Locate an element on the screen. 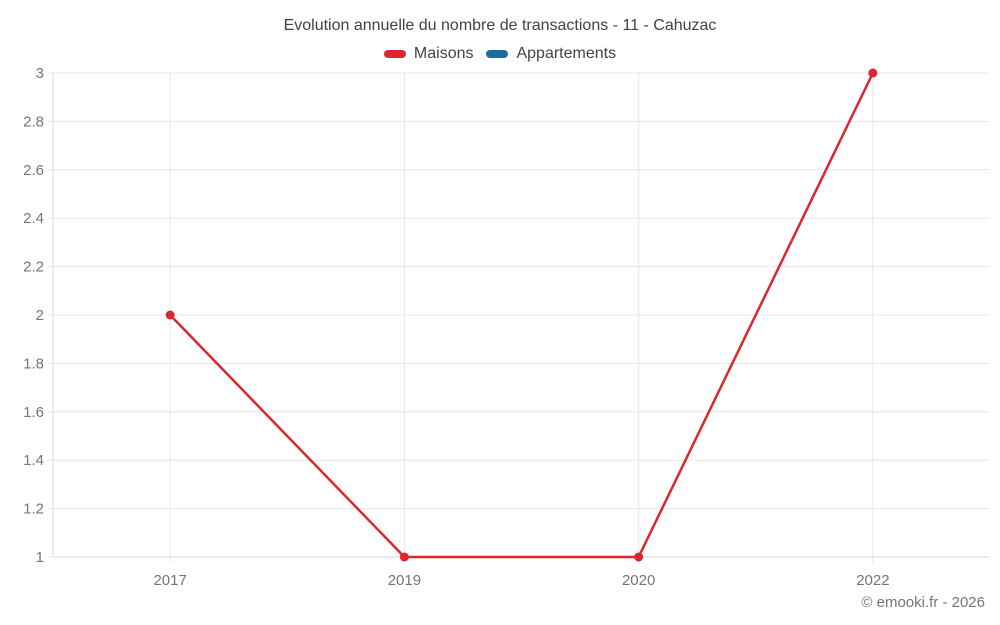 Image resolution: width=1000 pixels, height=625 pixels. chart-legend: Maisons Appartements is located at coordinates (500, 54).